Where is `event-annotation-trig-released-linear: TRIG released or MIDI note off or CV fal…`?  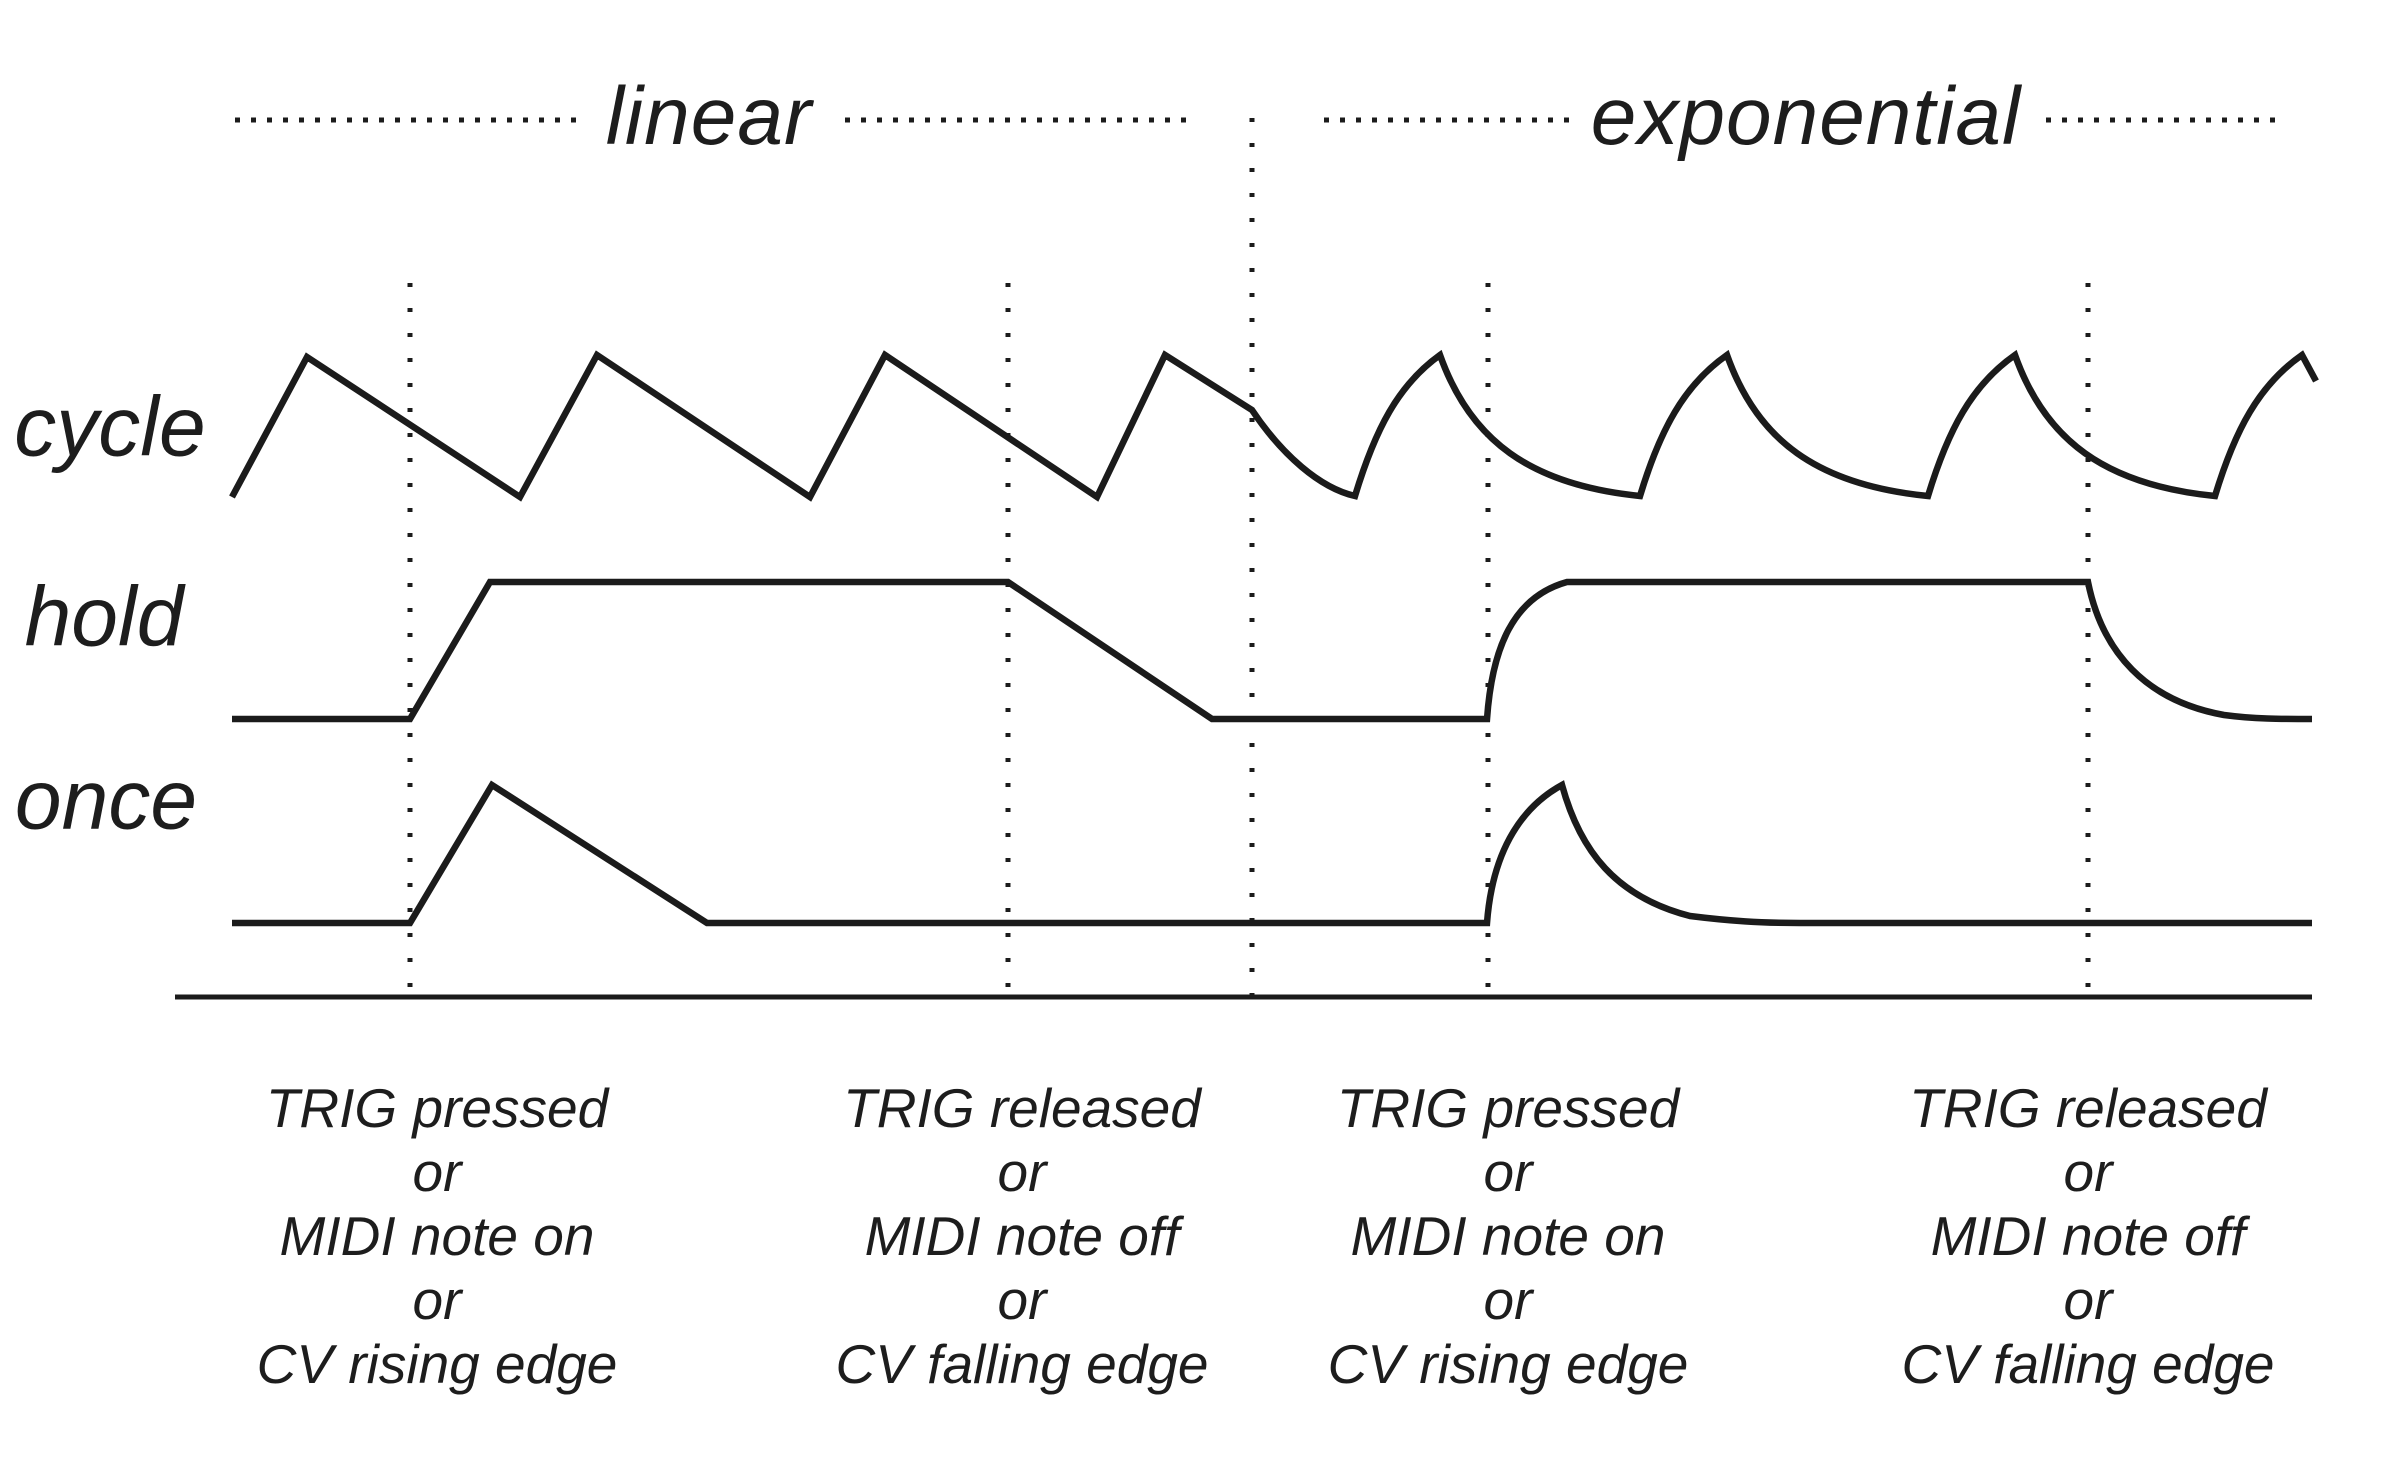
event-annotation-trig-released-linear: TRIG released or MIDI note off or CV fal… is located at coordinates (1021, 1236).